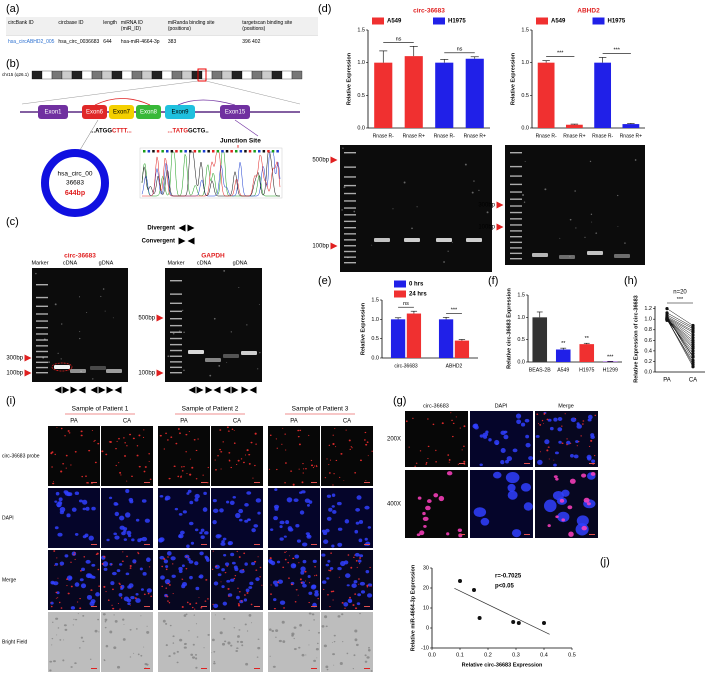  I want to click on y-tick-label: 0.4, so click(648, 351).